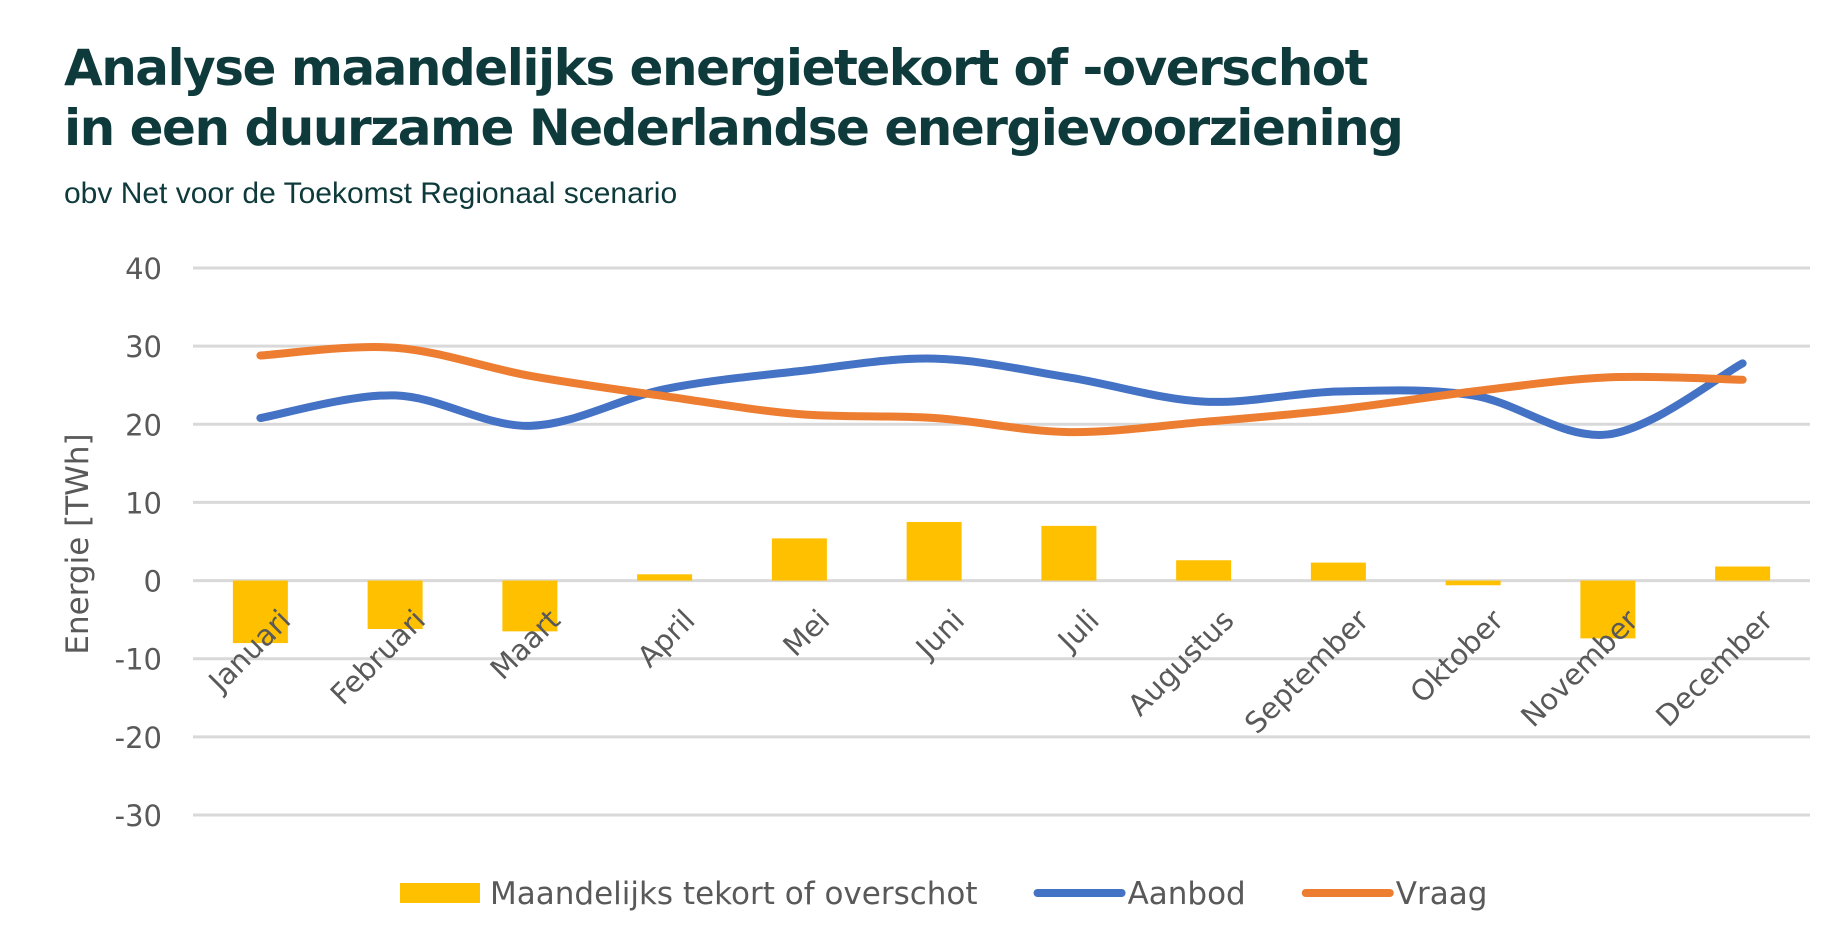 The image size is (1844, 942). What do you see at coordinates (799, 559) in the screenshot?
I see `bar-mei` at bounding box center [799, 559].